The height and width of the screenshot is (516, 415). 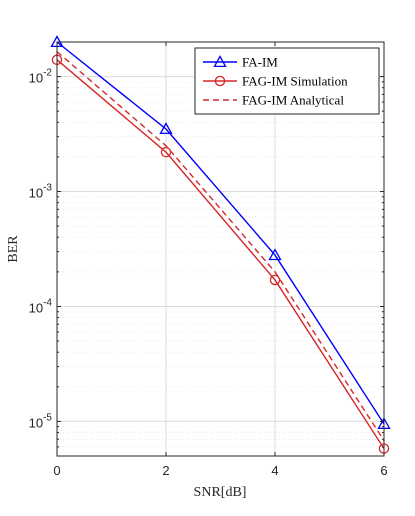 I want to click on legend-label: FA-IM, so click(x=260, y=62).